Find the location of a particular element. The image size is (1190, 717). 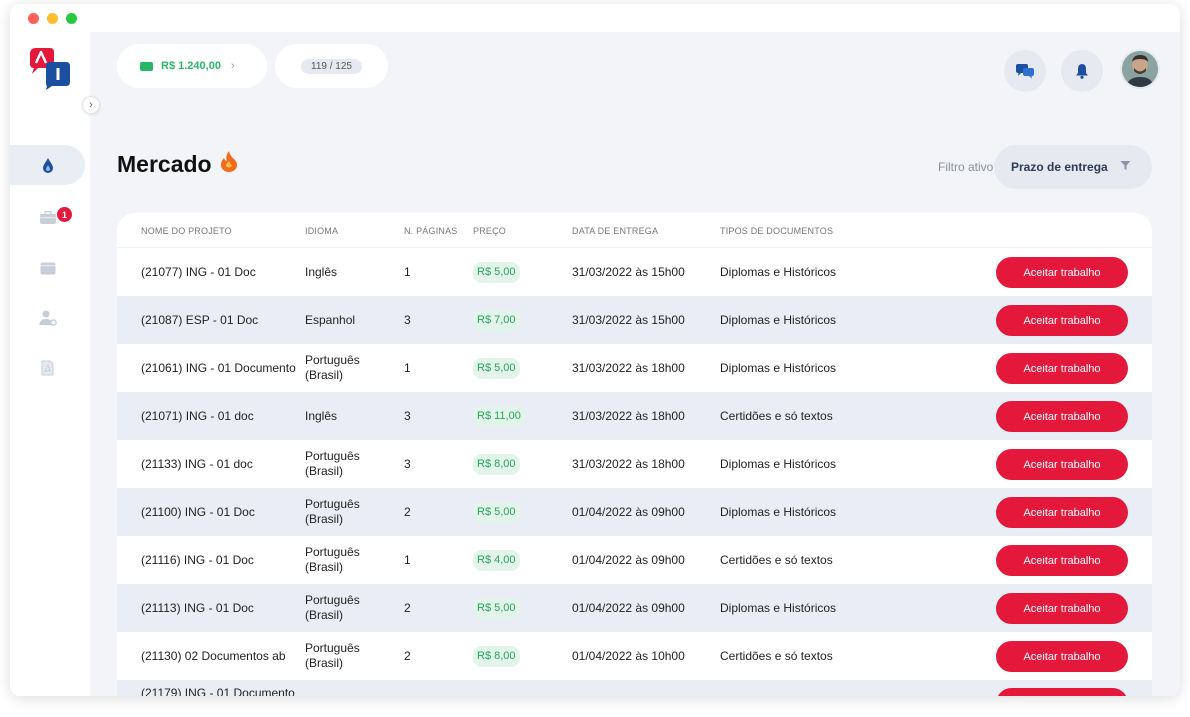

briefcase-icon is located at coordinates (47, 217).